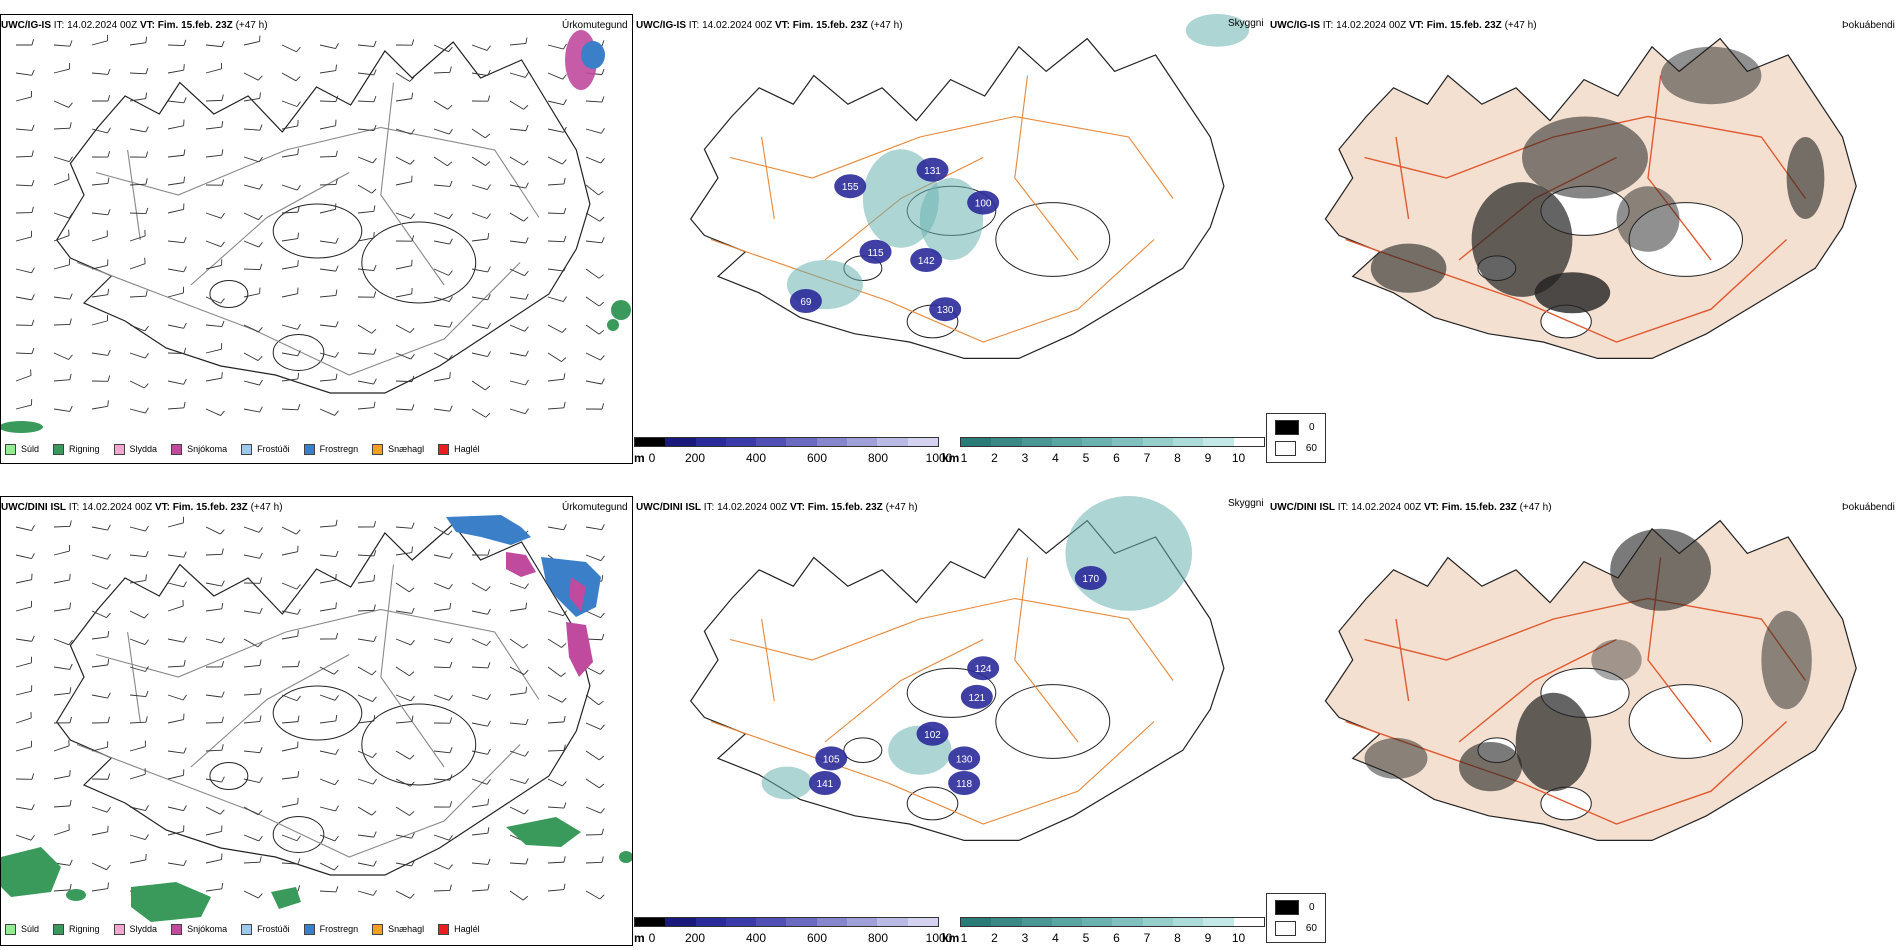 Image resolution: width=1900 pixels, height=950 pixels. I want to click on legend-item: Frostregn, so click(331, 449).